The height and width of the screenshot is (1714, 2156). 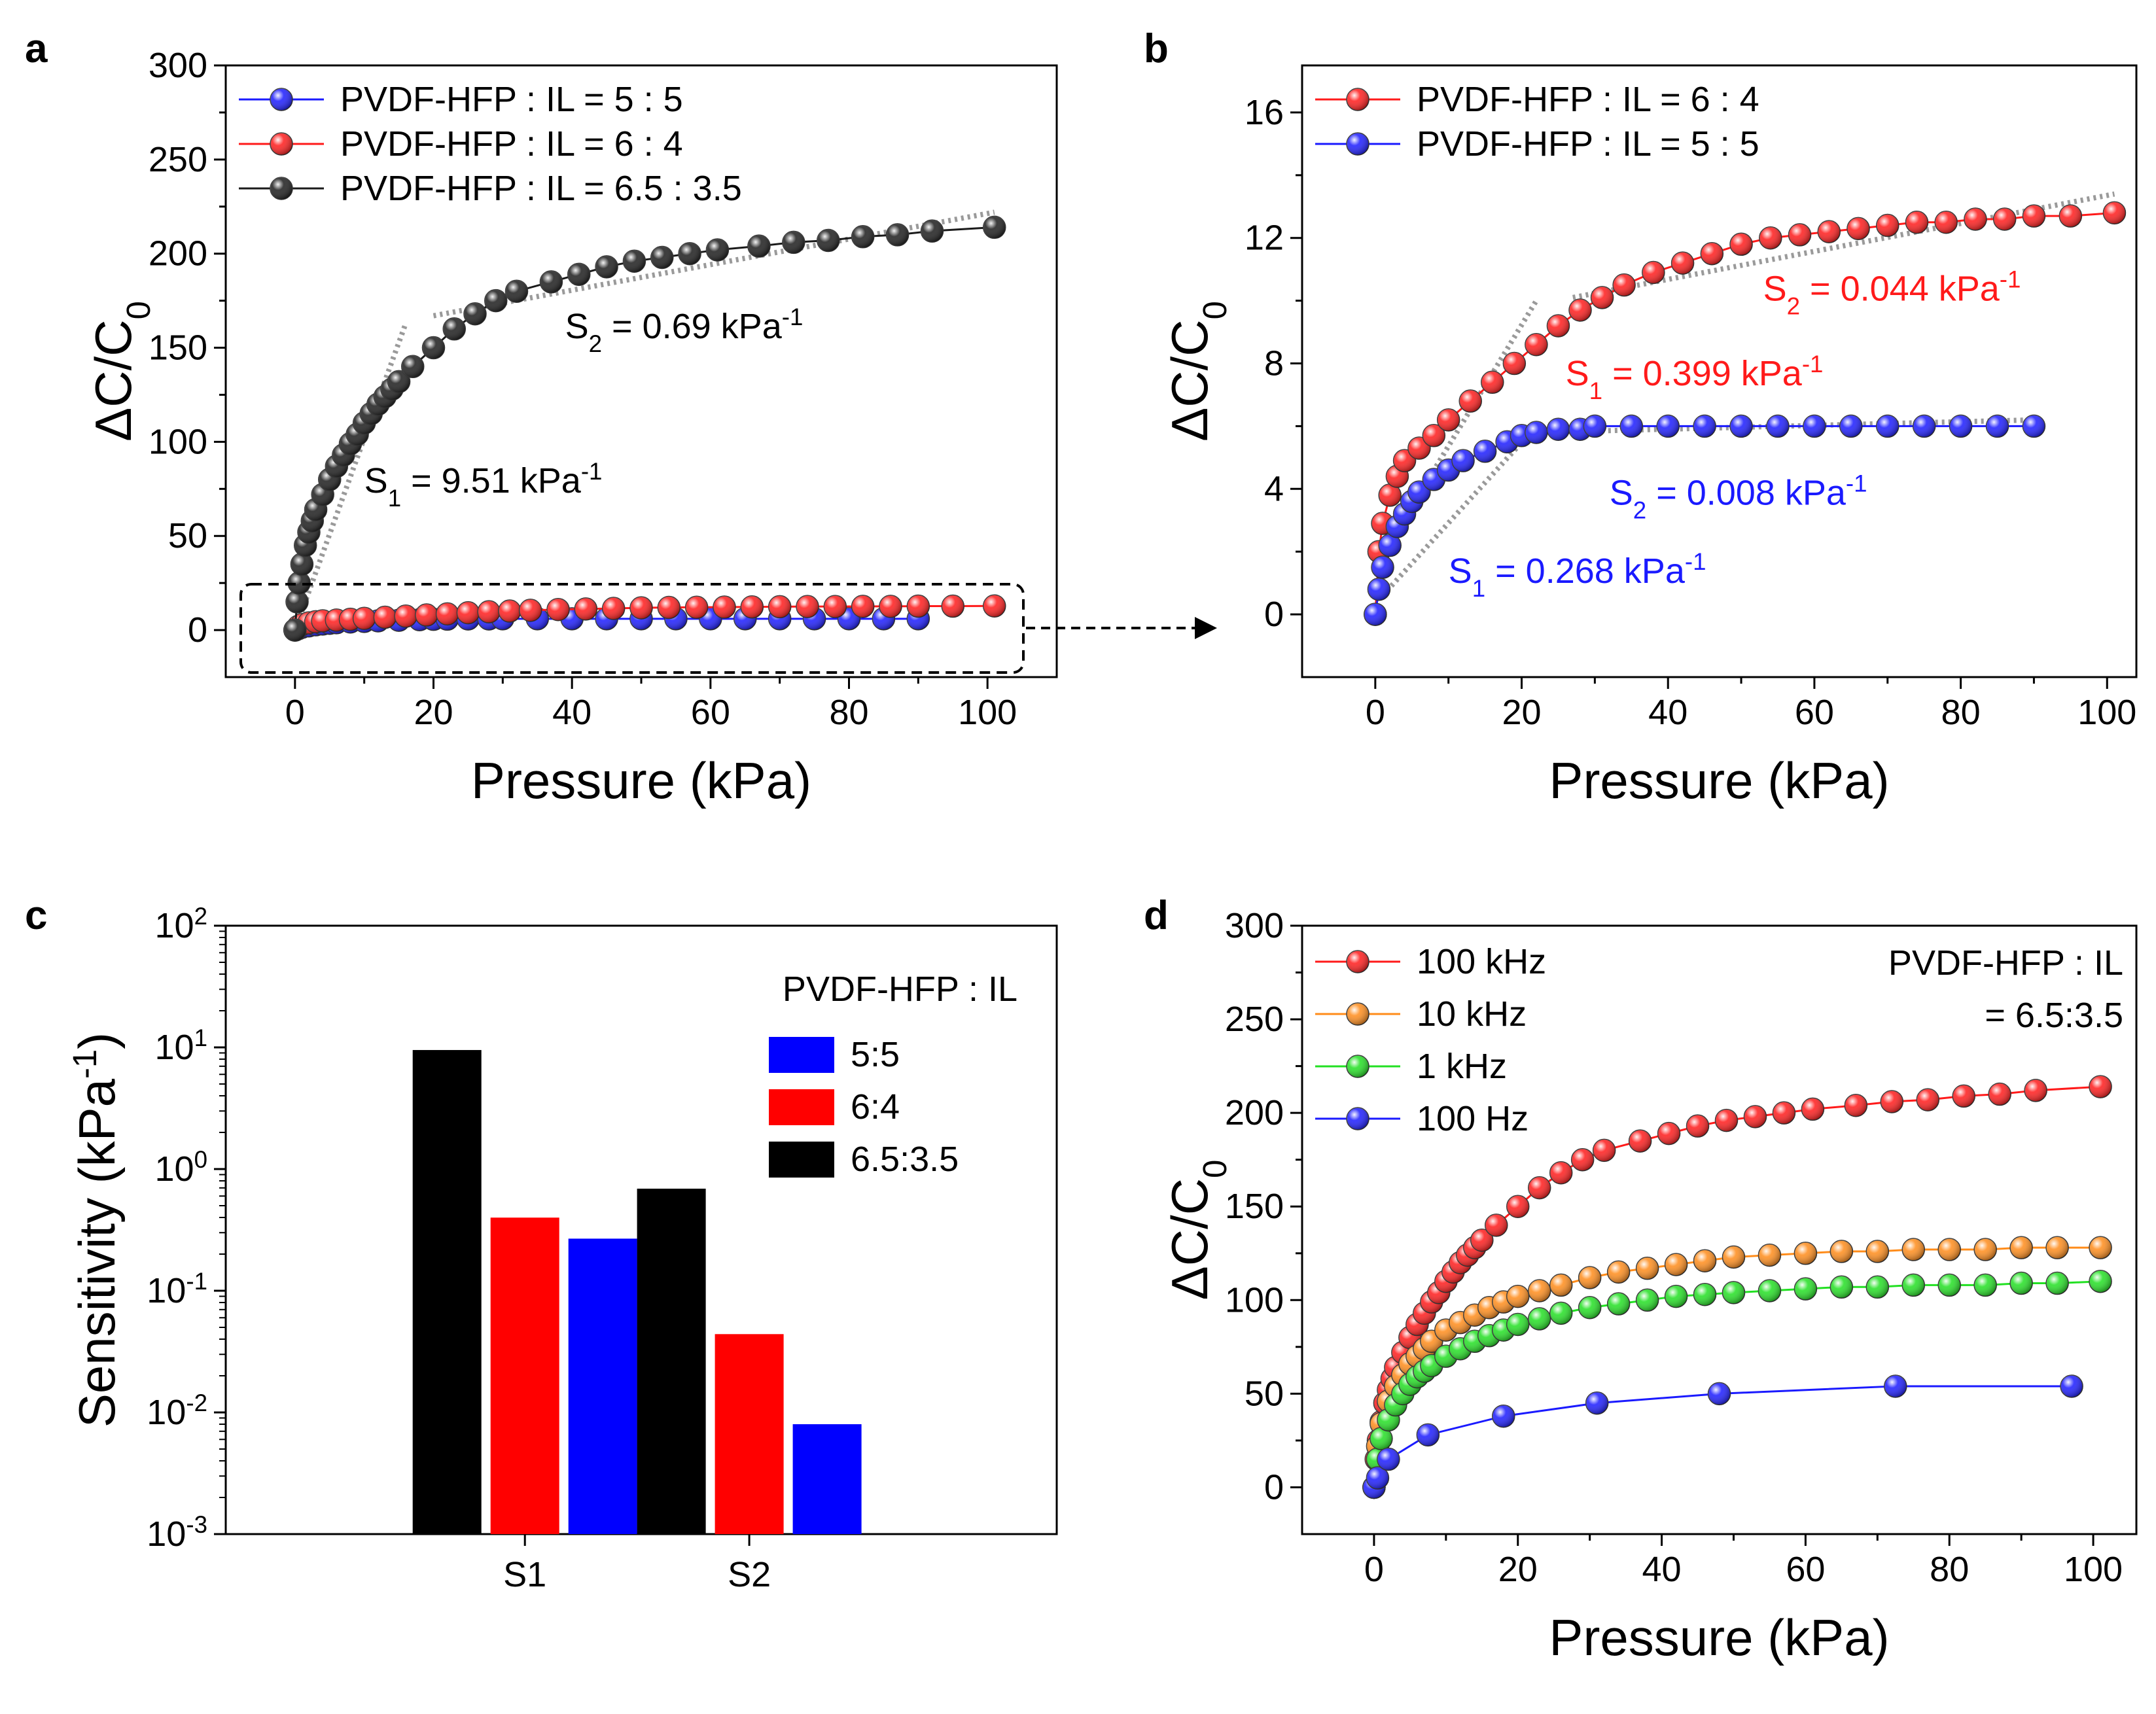 I want to click on panel-d-x-tick-label: 100, so click(x=2093, y=1569).